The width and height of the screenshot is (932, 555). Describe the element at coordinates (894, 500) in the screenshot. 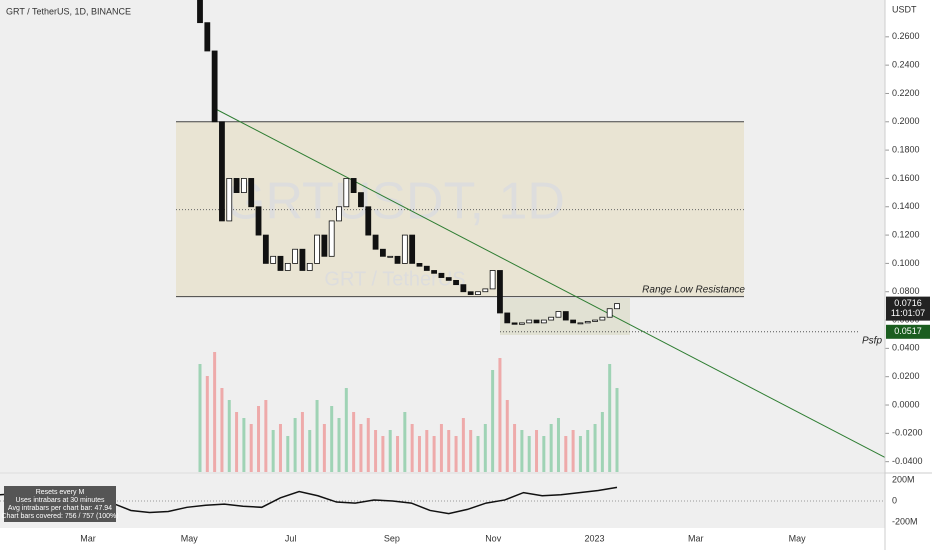

I see `indicator-tick-label: 0` at that location.